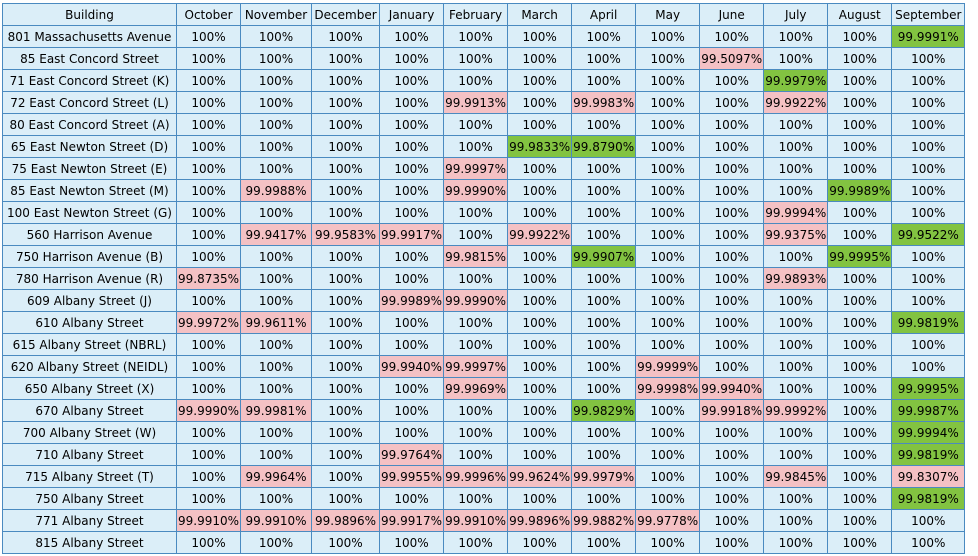  I want to click on uptime-cell: 99.9940%, so click(732, 388).